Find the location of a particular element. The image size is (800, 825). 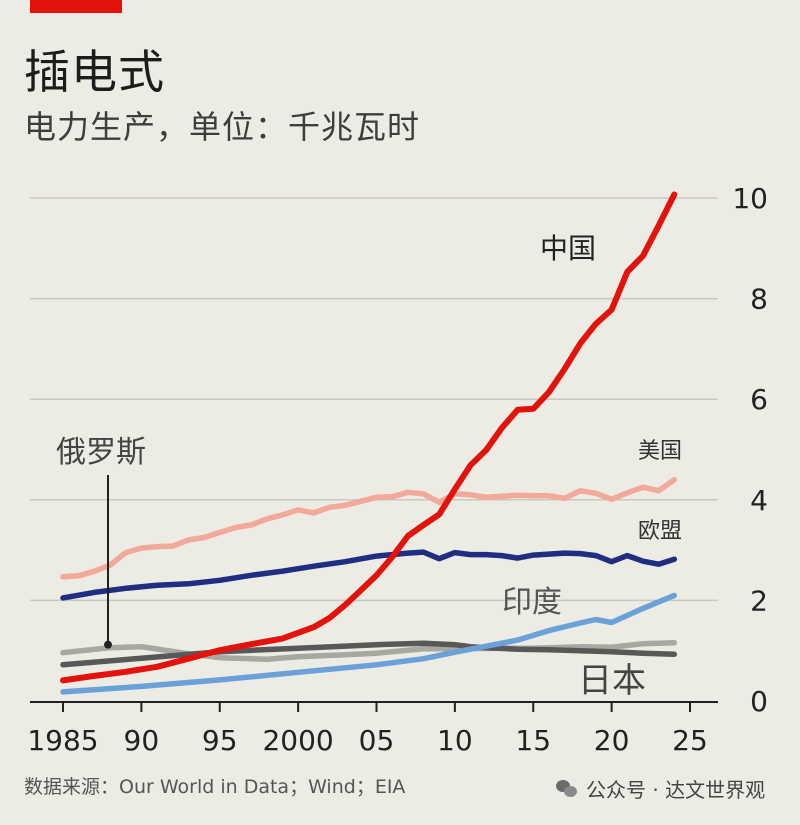

x-tick-label: 1985 is located at coordinates (62, 740).